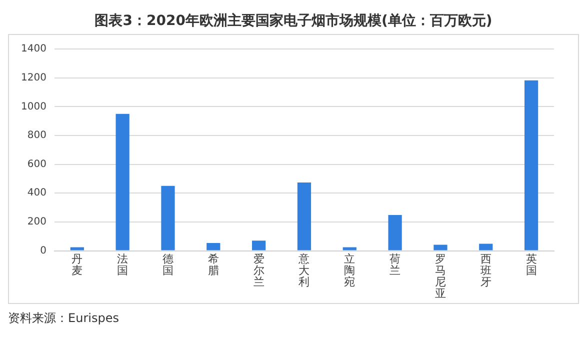  I want to click on y-tick-label: 200, so click(36, 222).